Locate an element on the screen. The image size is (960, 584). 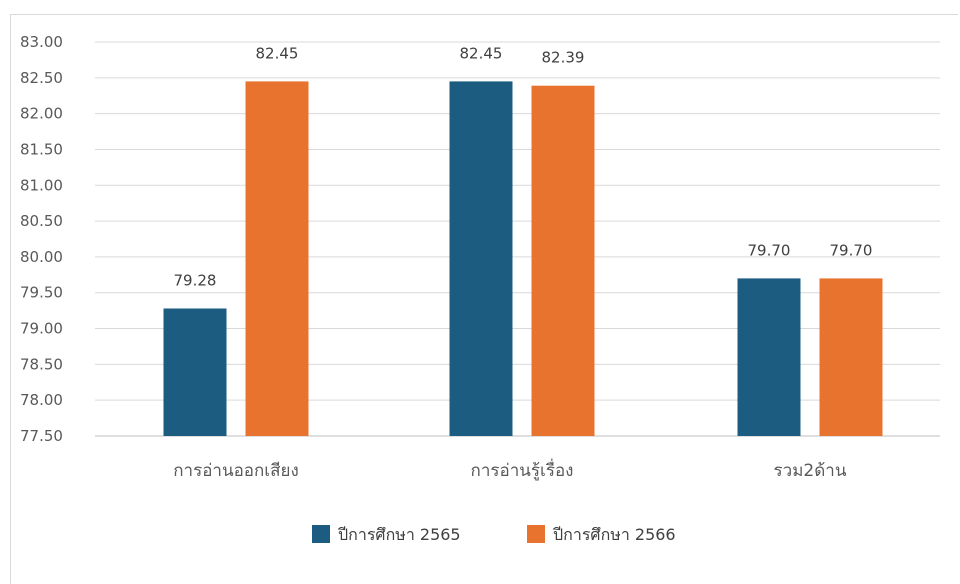
x-axis-category-labels: การอ่านออกเสียง การอ่านรู้เรื่อง รวม2ด้าน is located at coordinates (510, 469).